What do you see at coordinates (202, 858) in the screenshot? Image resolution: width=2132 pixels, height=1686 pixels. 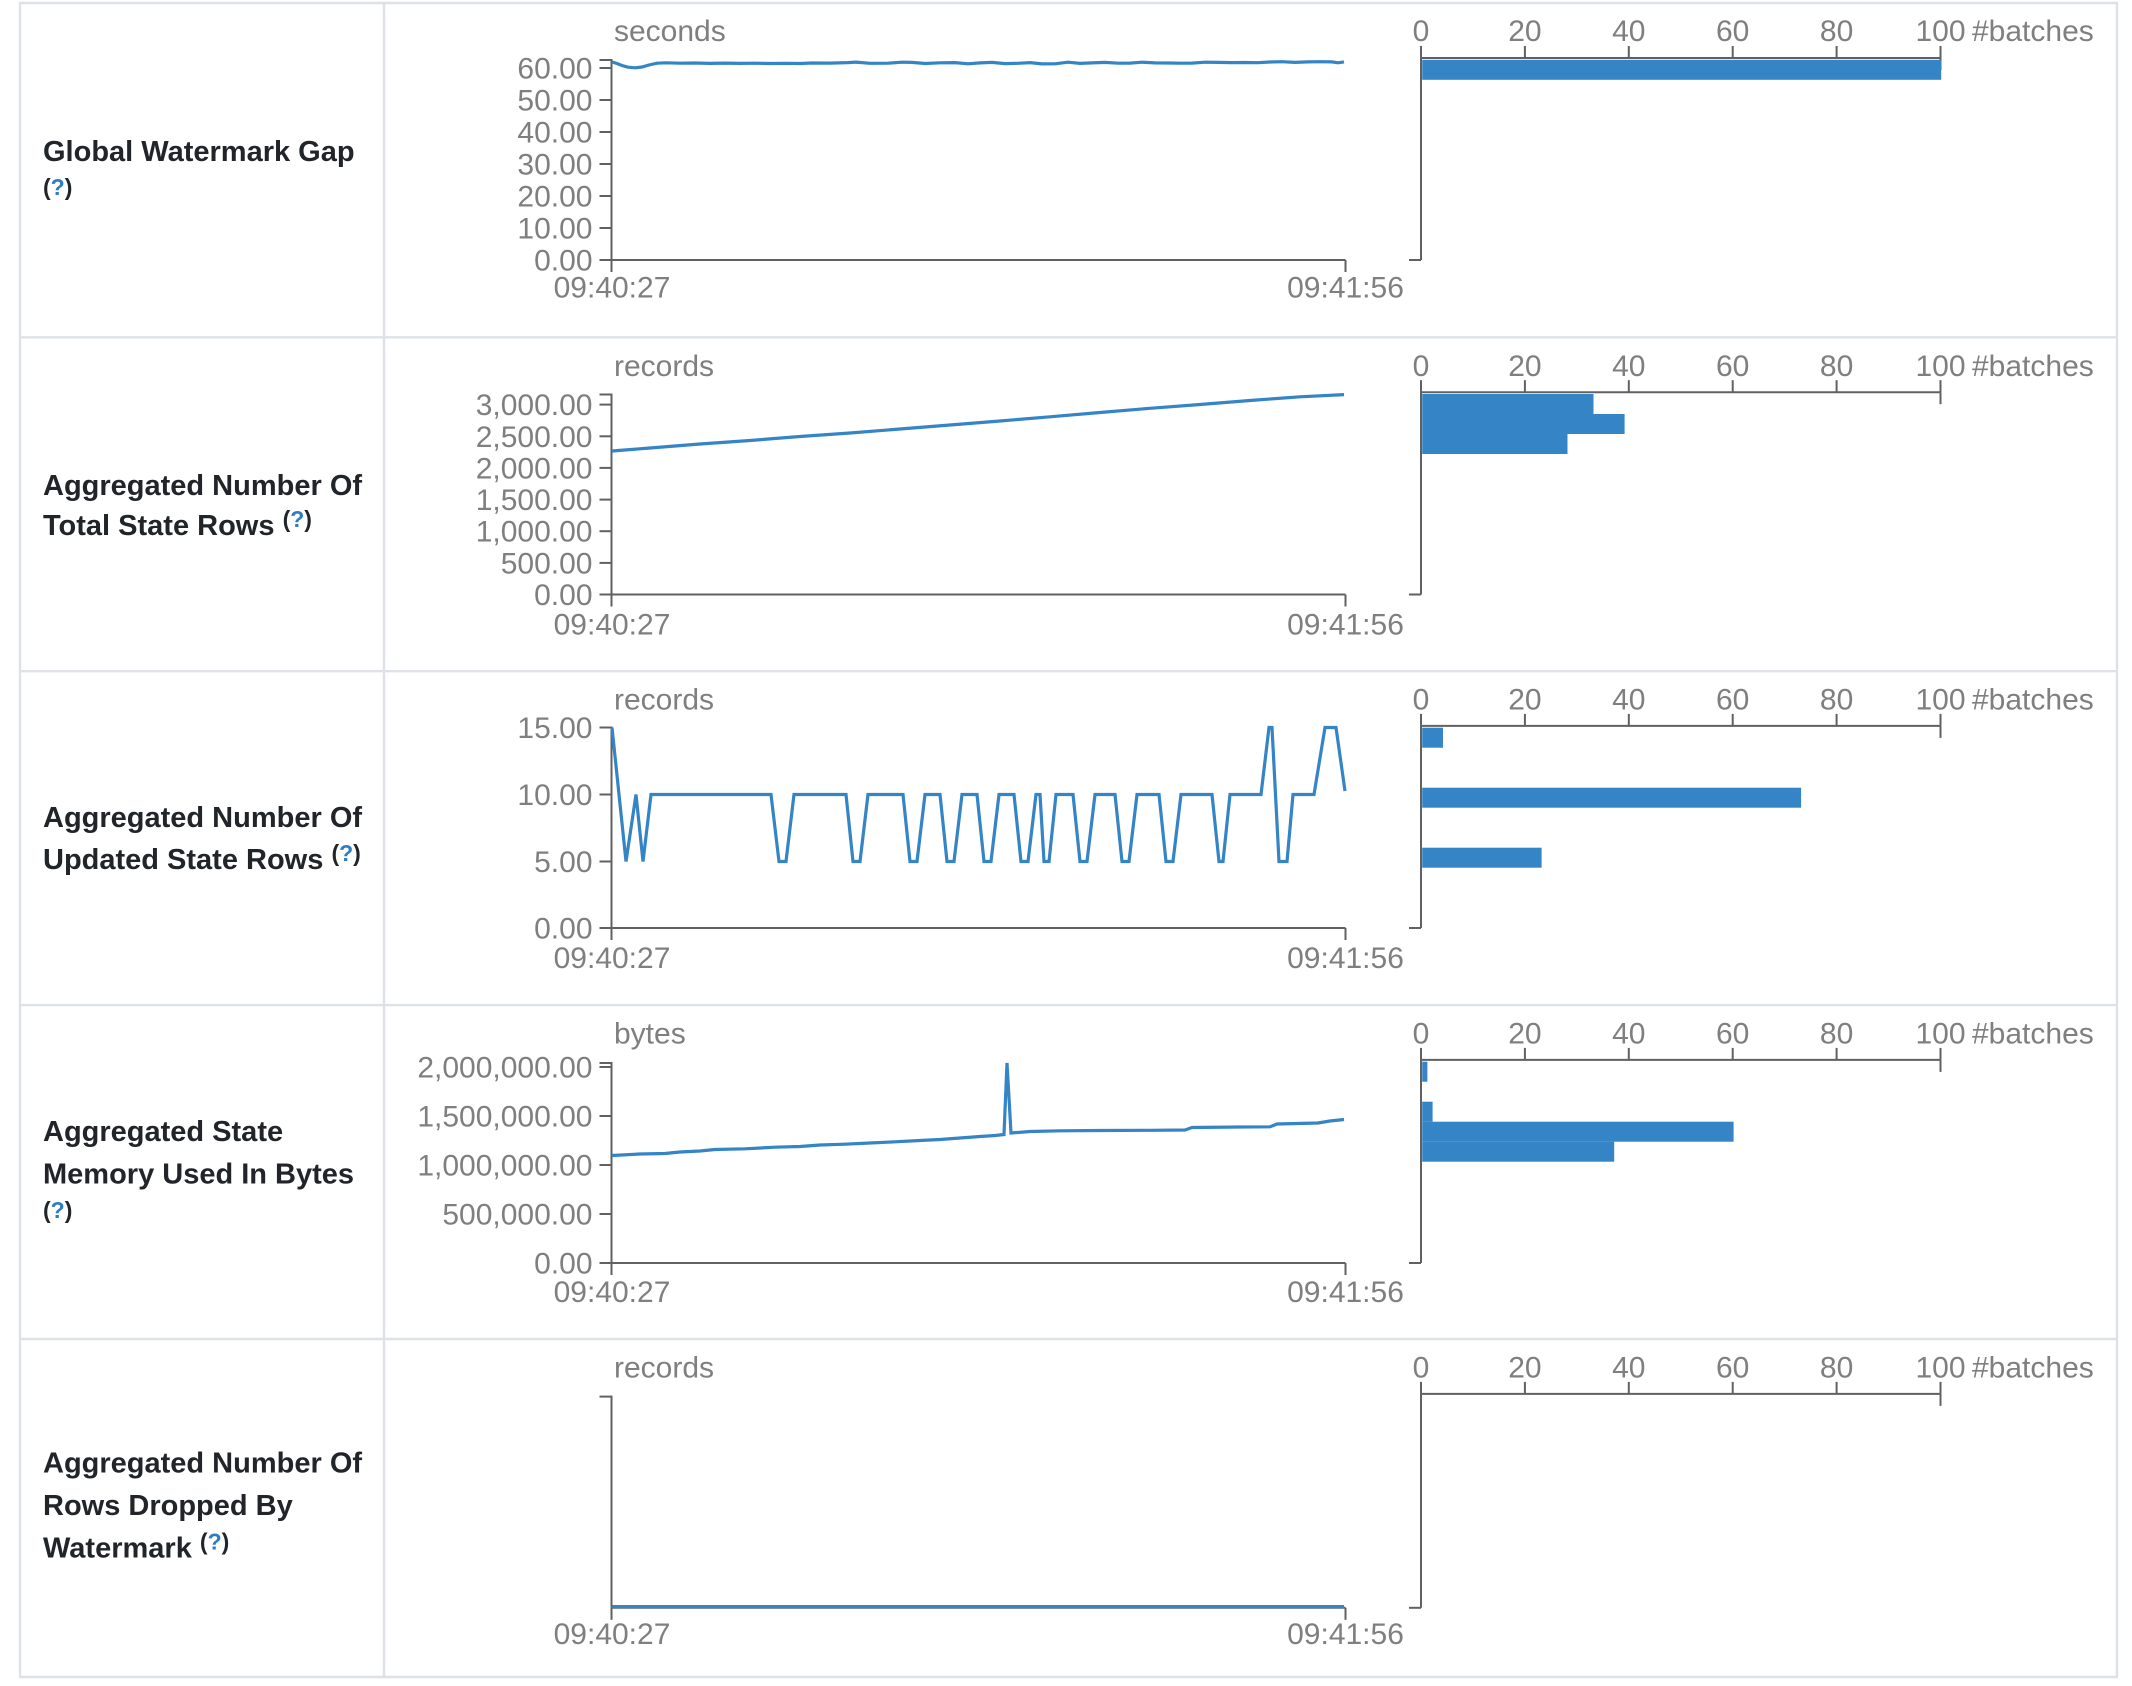 I see `svg-text: Updated State Rows (?)` at bounding box center [202, 858].